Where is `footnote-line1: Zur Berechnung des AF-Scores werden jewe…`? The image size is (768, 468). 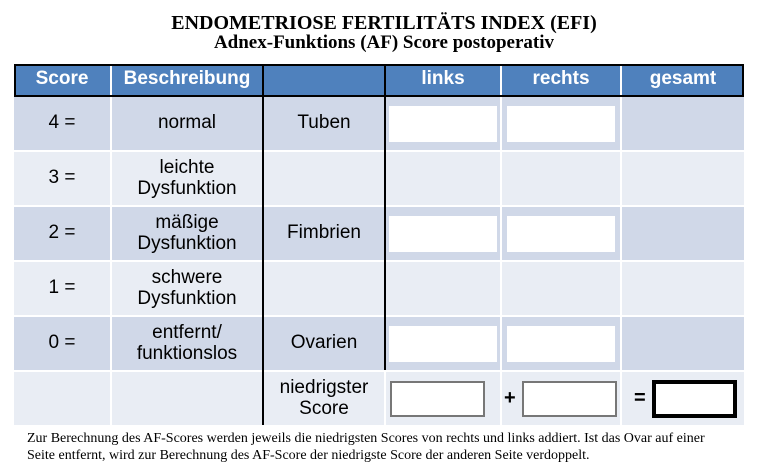
footnote-line1: Zur Berechnung des AF-Scores werden jewe… is located at coordinates (366, 438).